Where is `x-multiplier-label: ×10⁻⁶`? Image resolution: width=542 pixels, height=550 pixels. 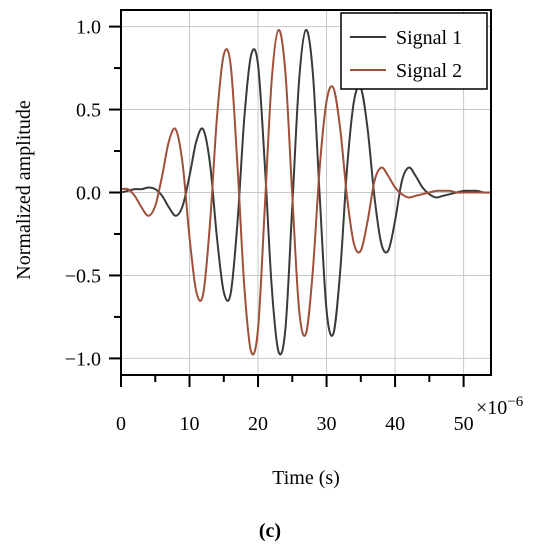
x-multiplier-label: ×10⁻⁶ is located at coordinates (500, 406).